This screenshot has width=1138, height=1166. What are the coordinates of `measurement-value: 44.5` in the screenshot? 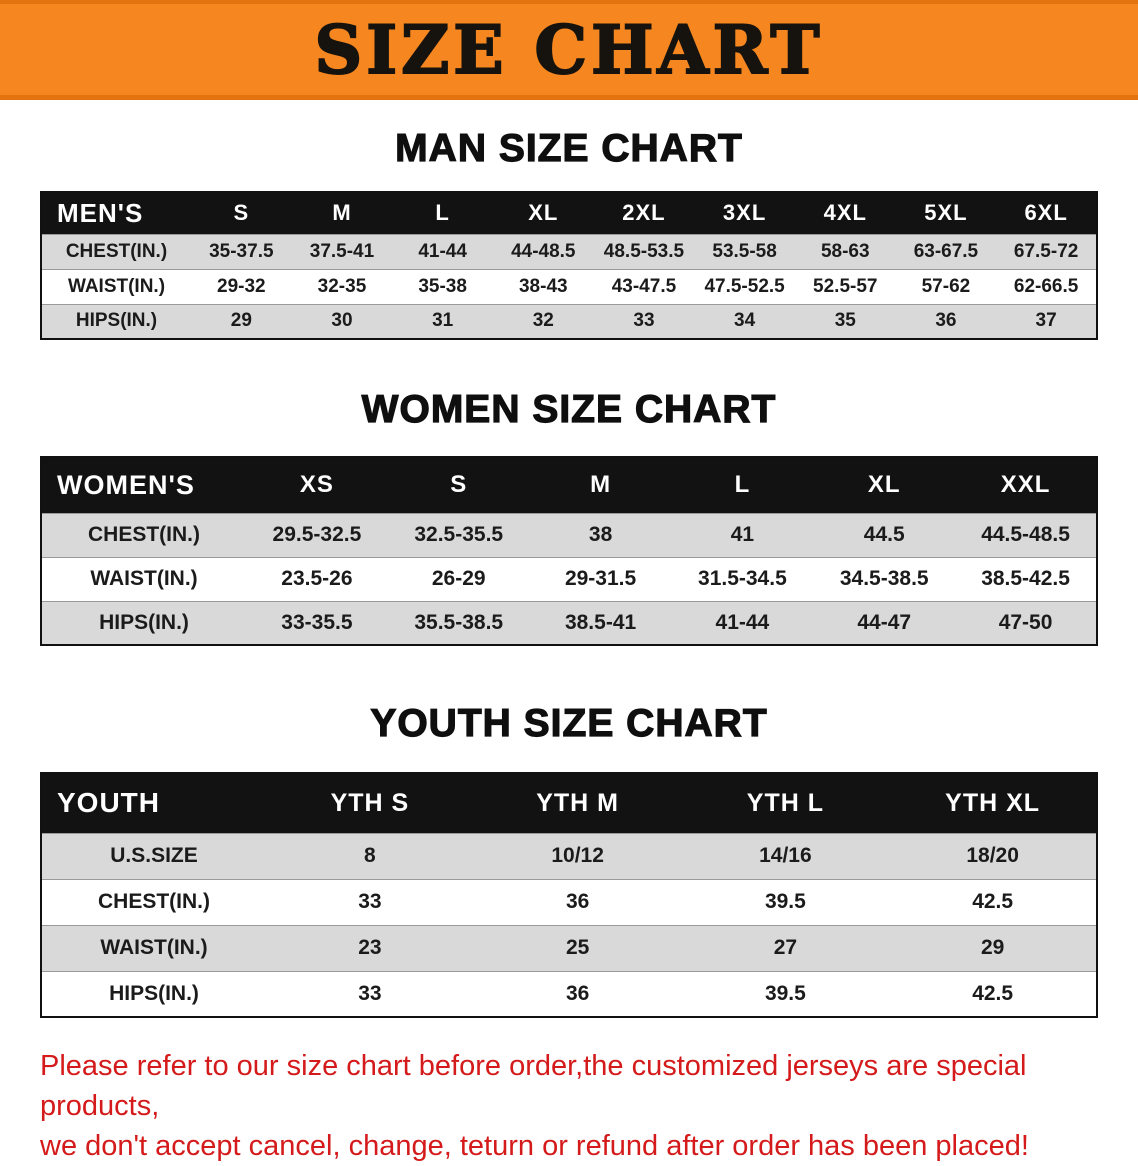 It's located at (884, 534).